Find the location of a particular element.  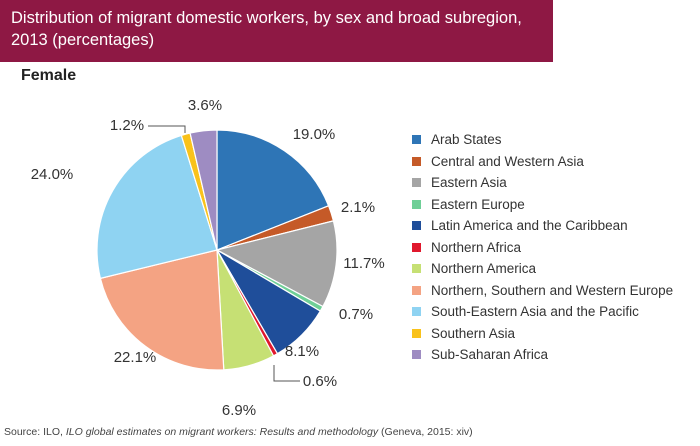

leader-lines is located at coordinates (224, 253).